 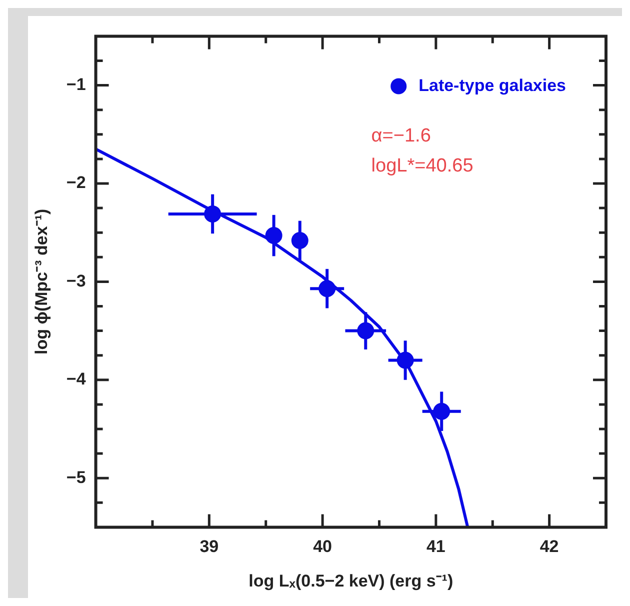 What do you see at coordinates (422, 165) in the screenshot?
I see `annotation: logL*=40.65` at bounding box center [422, 165].